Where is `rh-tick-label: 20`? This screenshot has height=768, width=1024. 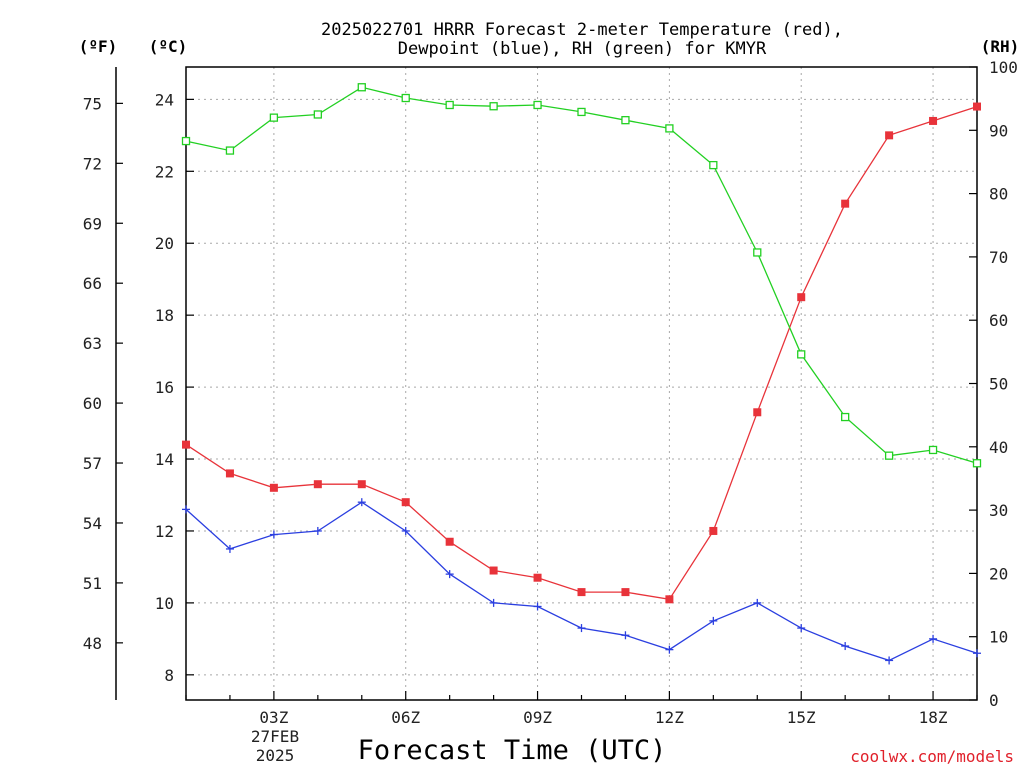 rh-tick-label: 20 is located at coordinates (998, 573).